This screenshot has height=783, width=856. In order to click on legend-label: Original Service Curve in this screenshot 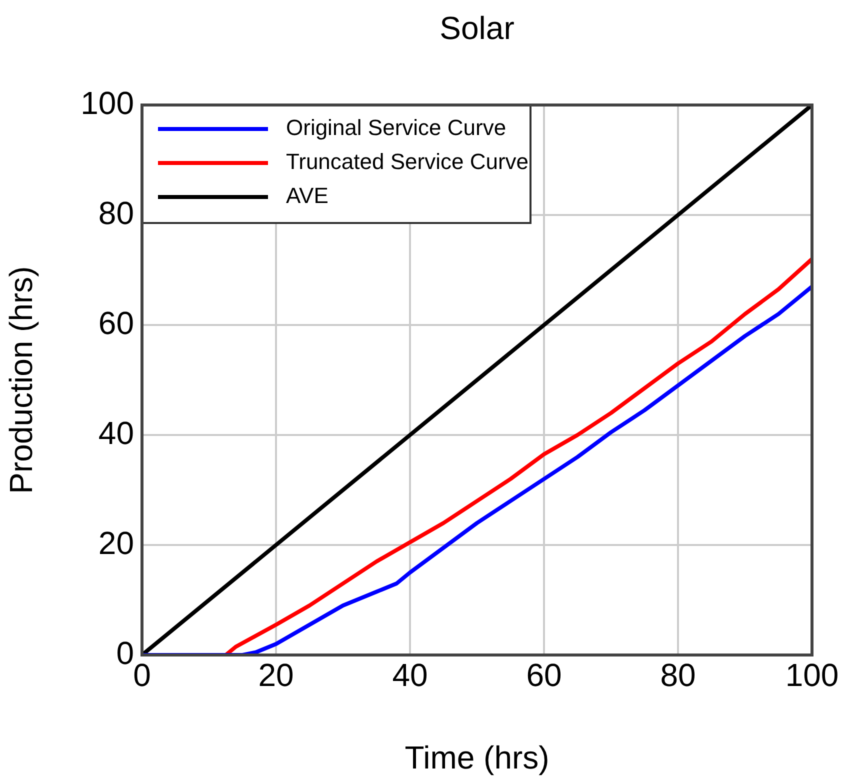, I will do `click(396, 127)`.